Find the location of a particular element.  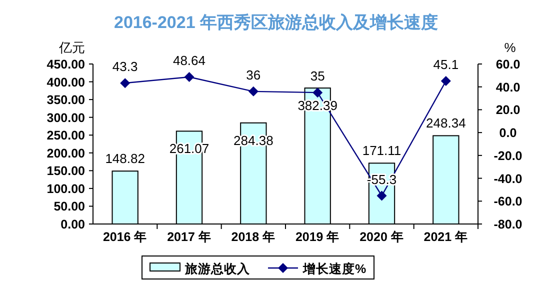

data-label: 171.11 is located at coordinates (382, 150).